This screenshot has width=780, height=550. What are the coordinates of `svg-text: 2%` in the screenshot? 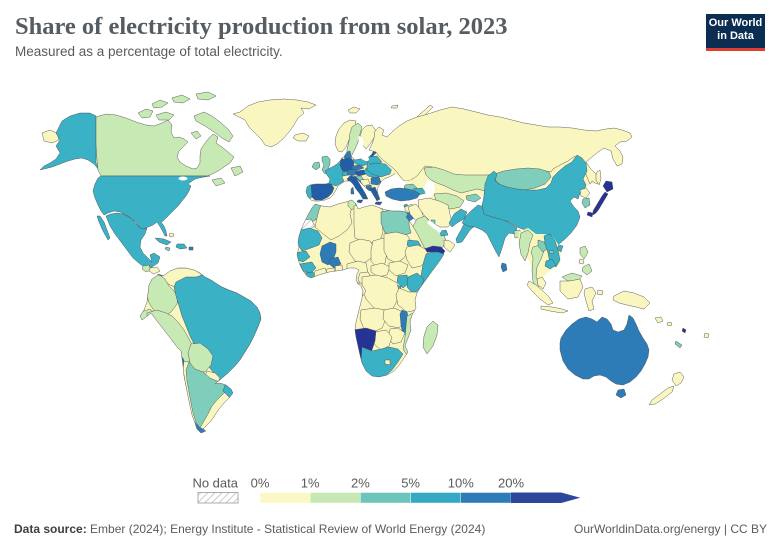 It's located at (360, 483).